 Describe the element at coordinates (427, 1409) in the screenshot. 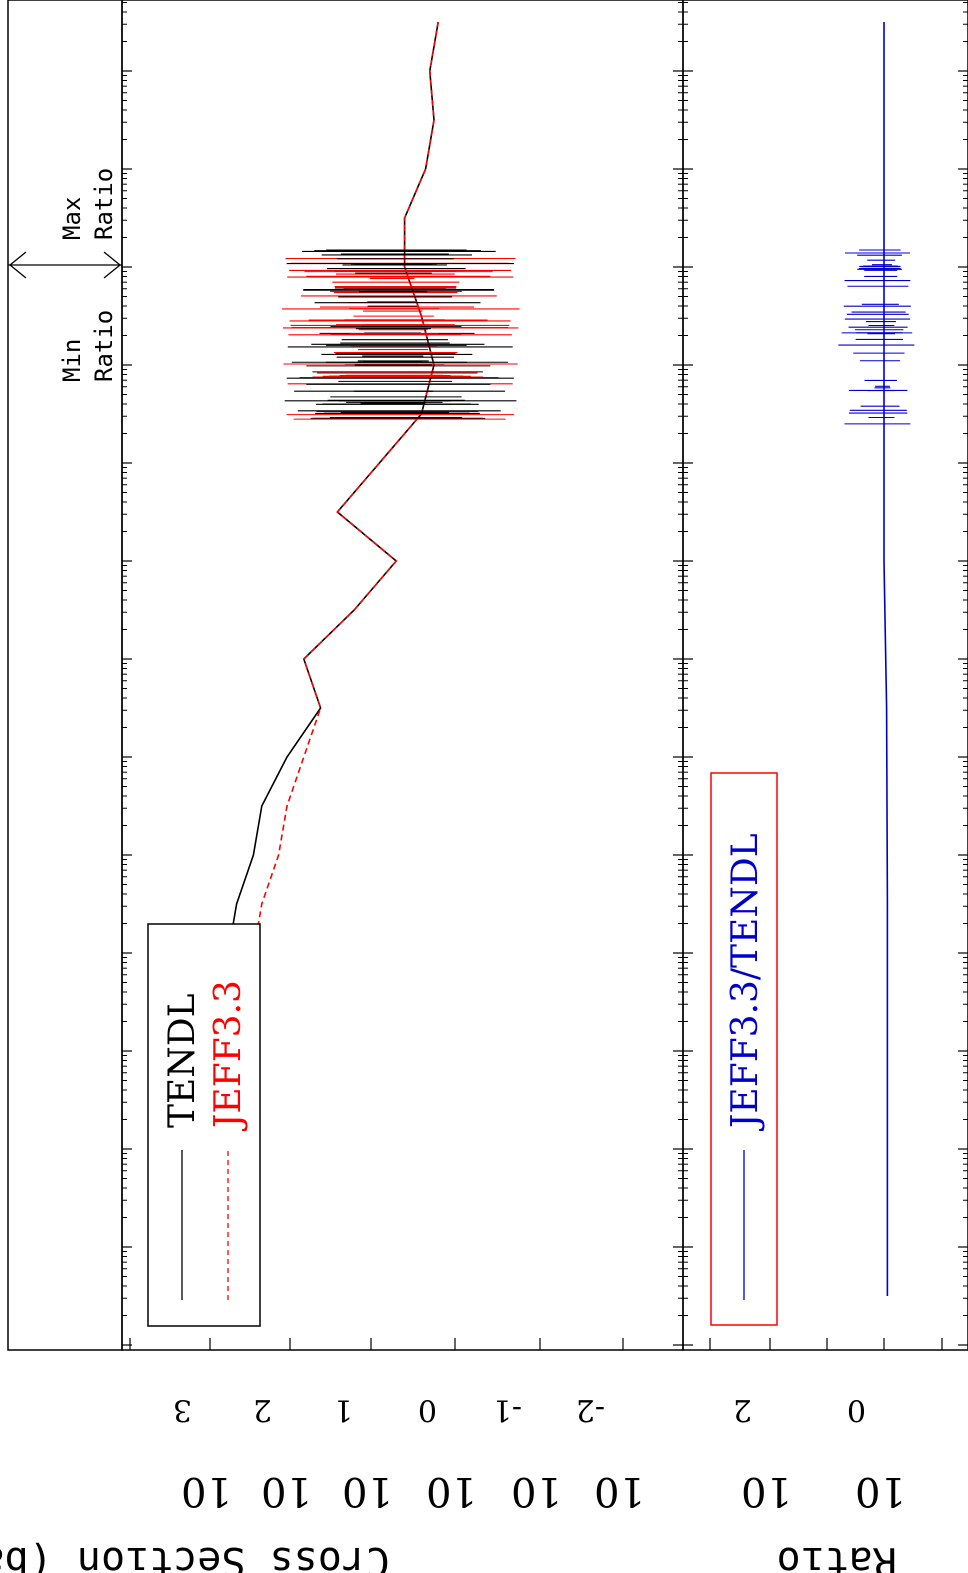

I see `ytick-exponent: 0` at that location.